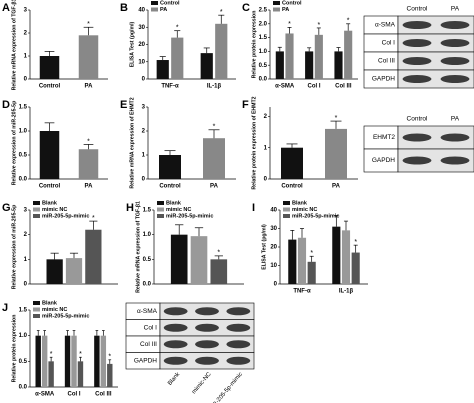 The height and width of the screenshot is (403, 474). Describe the element at coordinates (6, 105) in the screenshot. I see `panel-letter: D` at that location.